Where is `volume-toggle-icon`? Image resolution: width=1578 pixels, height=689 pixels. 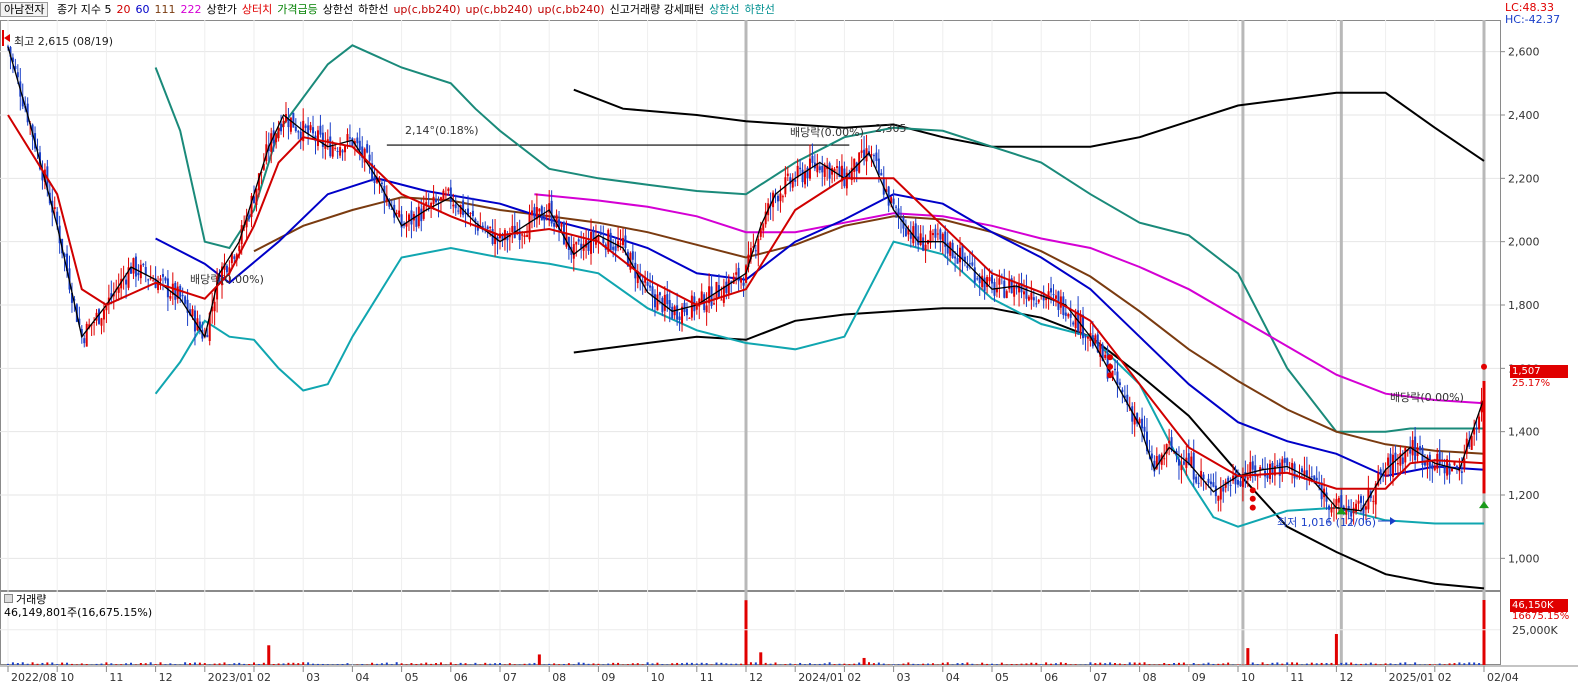 volume-toggle-icon is located at coordinates (8, 598).